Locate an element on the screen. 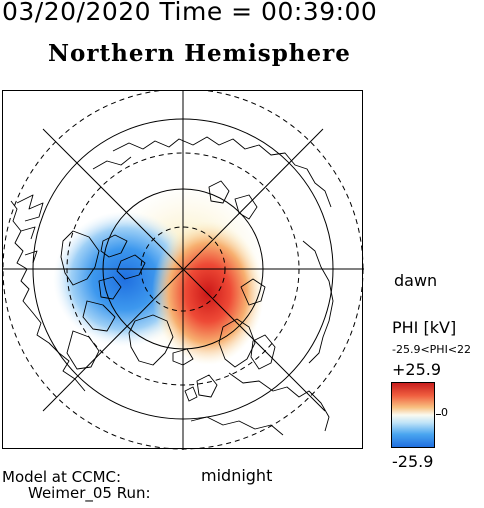 This screenshot has width=484, height=508. colorbar-title: PHI [kV] is located at coordinates (424, 327).